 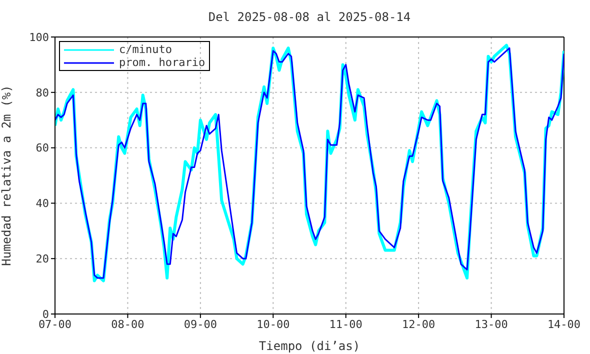 I want to click on x-tick-label: 12-00, so click(x=419, y=324).